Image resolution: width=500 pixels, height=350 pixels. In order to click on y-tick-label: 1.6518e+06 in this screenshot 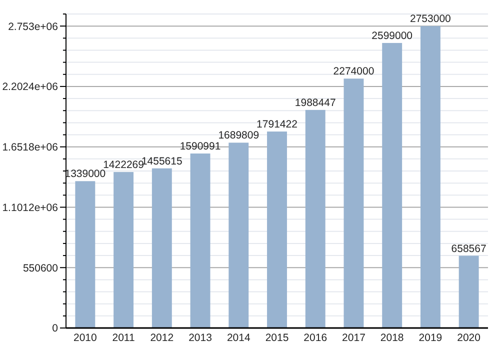, I will do `click(30, 148)`.